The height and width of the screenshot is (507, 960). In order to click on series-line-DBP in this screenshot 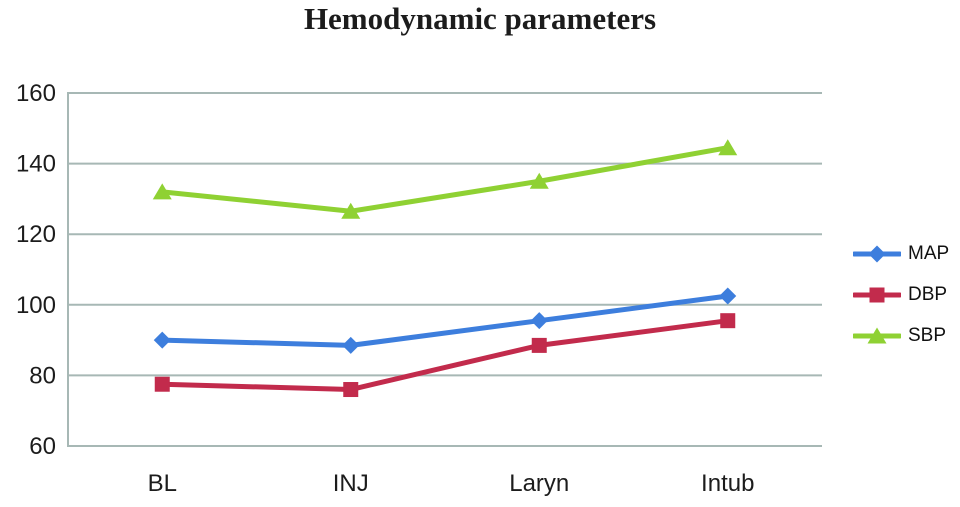, I will do `click(445, 355)`.